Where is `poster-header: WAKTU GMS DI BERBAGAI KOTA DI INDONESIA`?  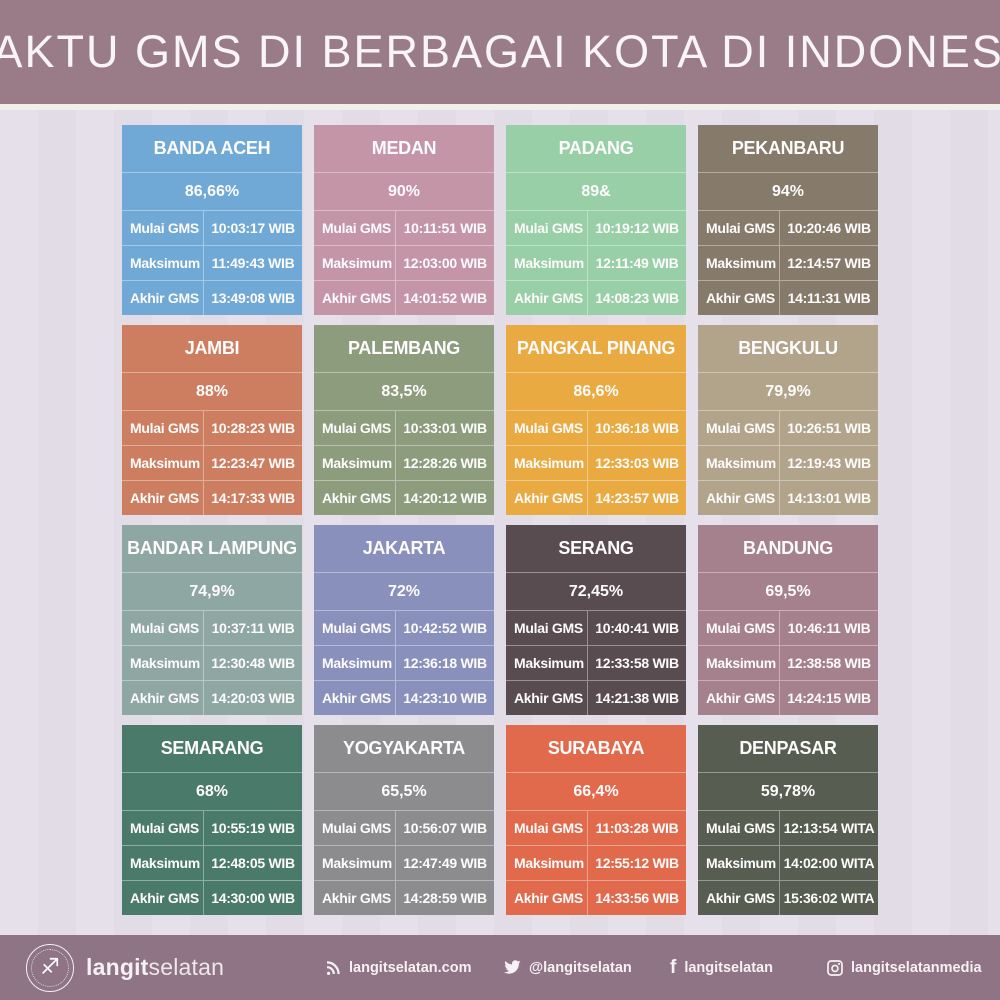
poster-header: WAKTU GMS DI BERBAGAI KOTA DI INDONESIA is located at coordinates (500, 52).